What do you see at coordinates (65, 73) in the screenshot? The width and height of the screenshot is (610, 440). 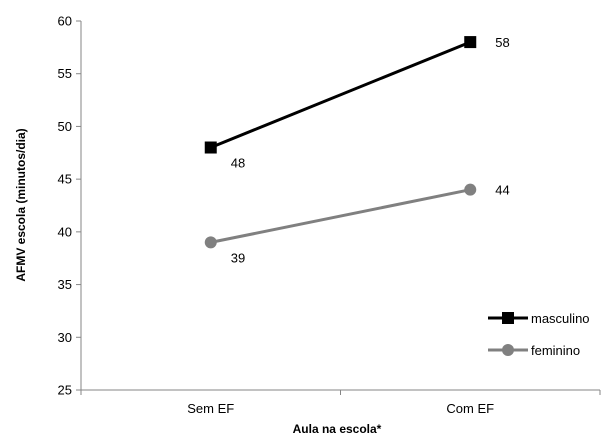 I see `y-tick-label: 55` at bounding box center [65, 73].